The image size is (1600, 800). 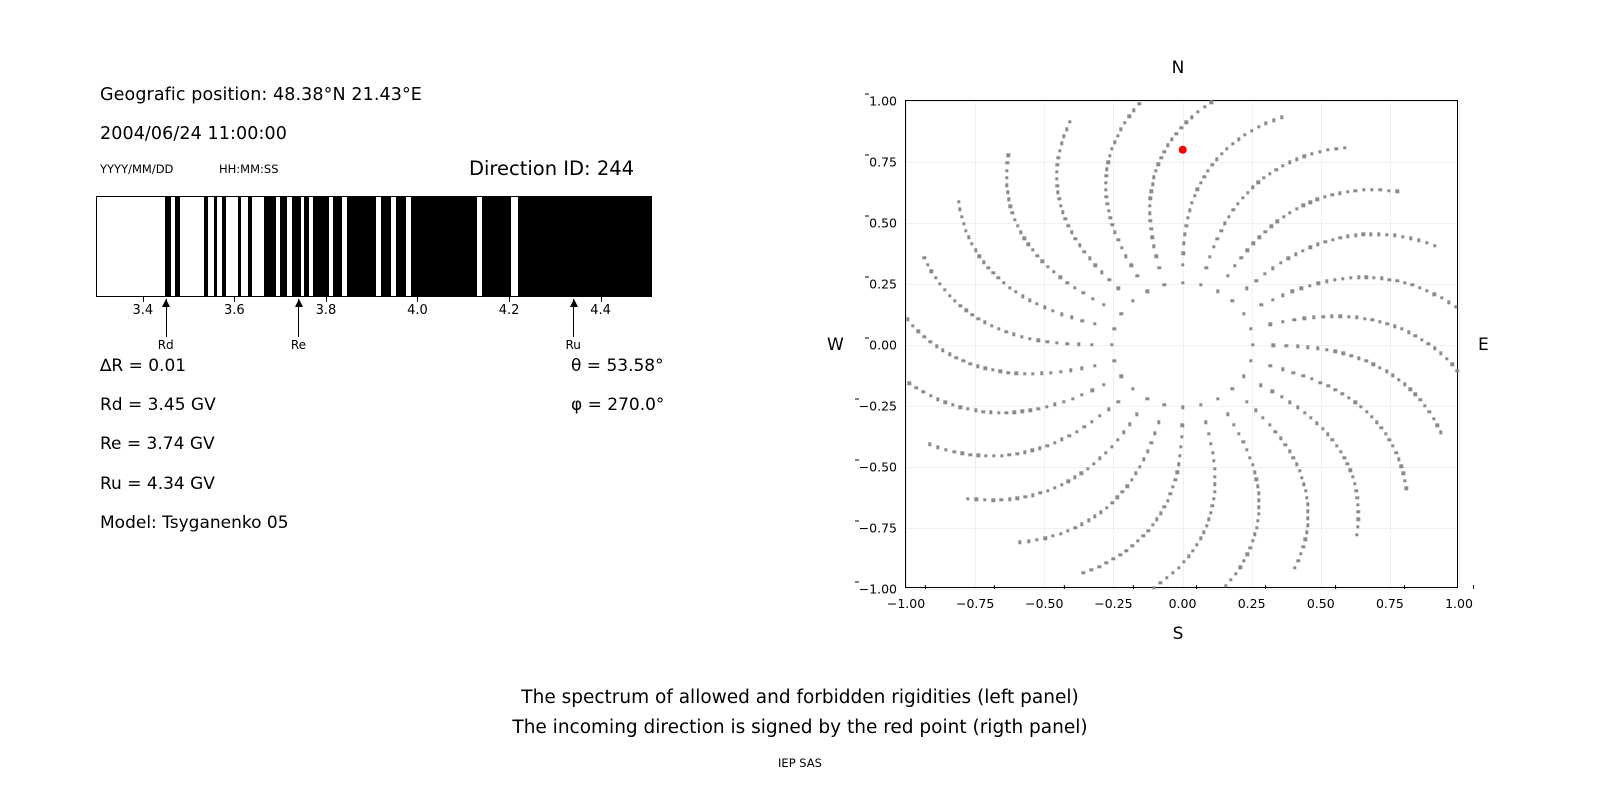 I want to click on x-axis-tick, so click(x=1133, y=587).